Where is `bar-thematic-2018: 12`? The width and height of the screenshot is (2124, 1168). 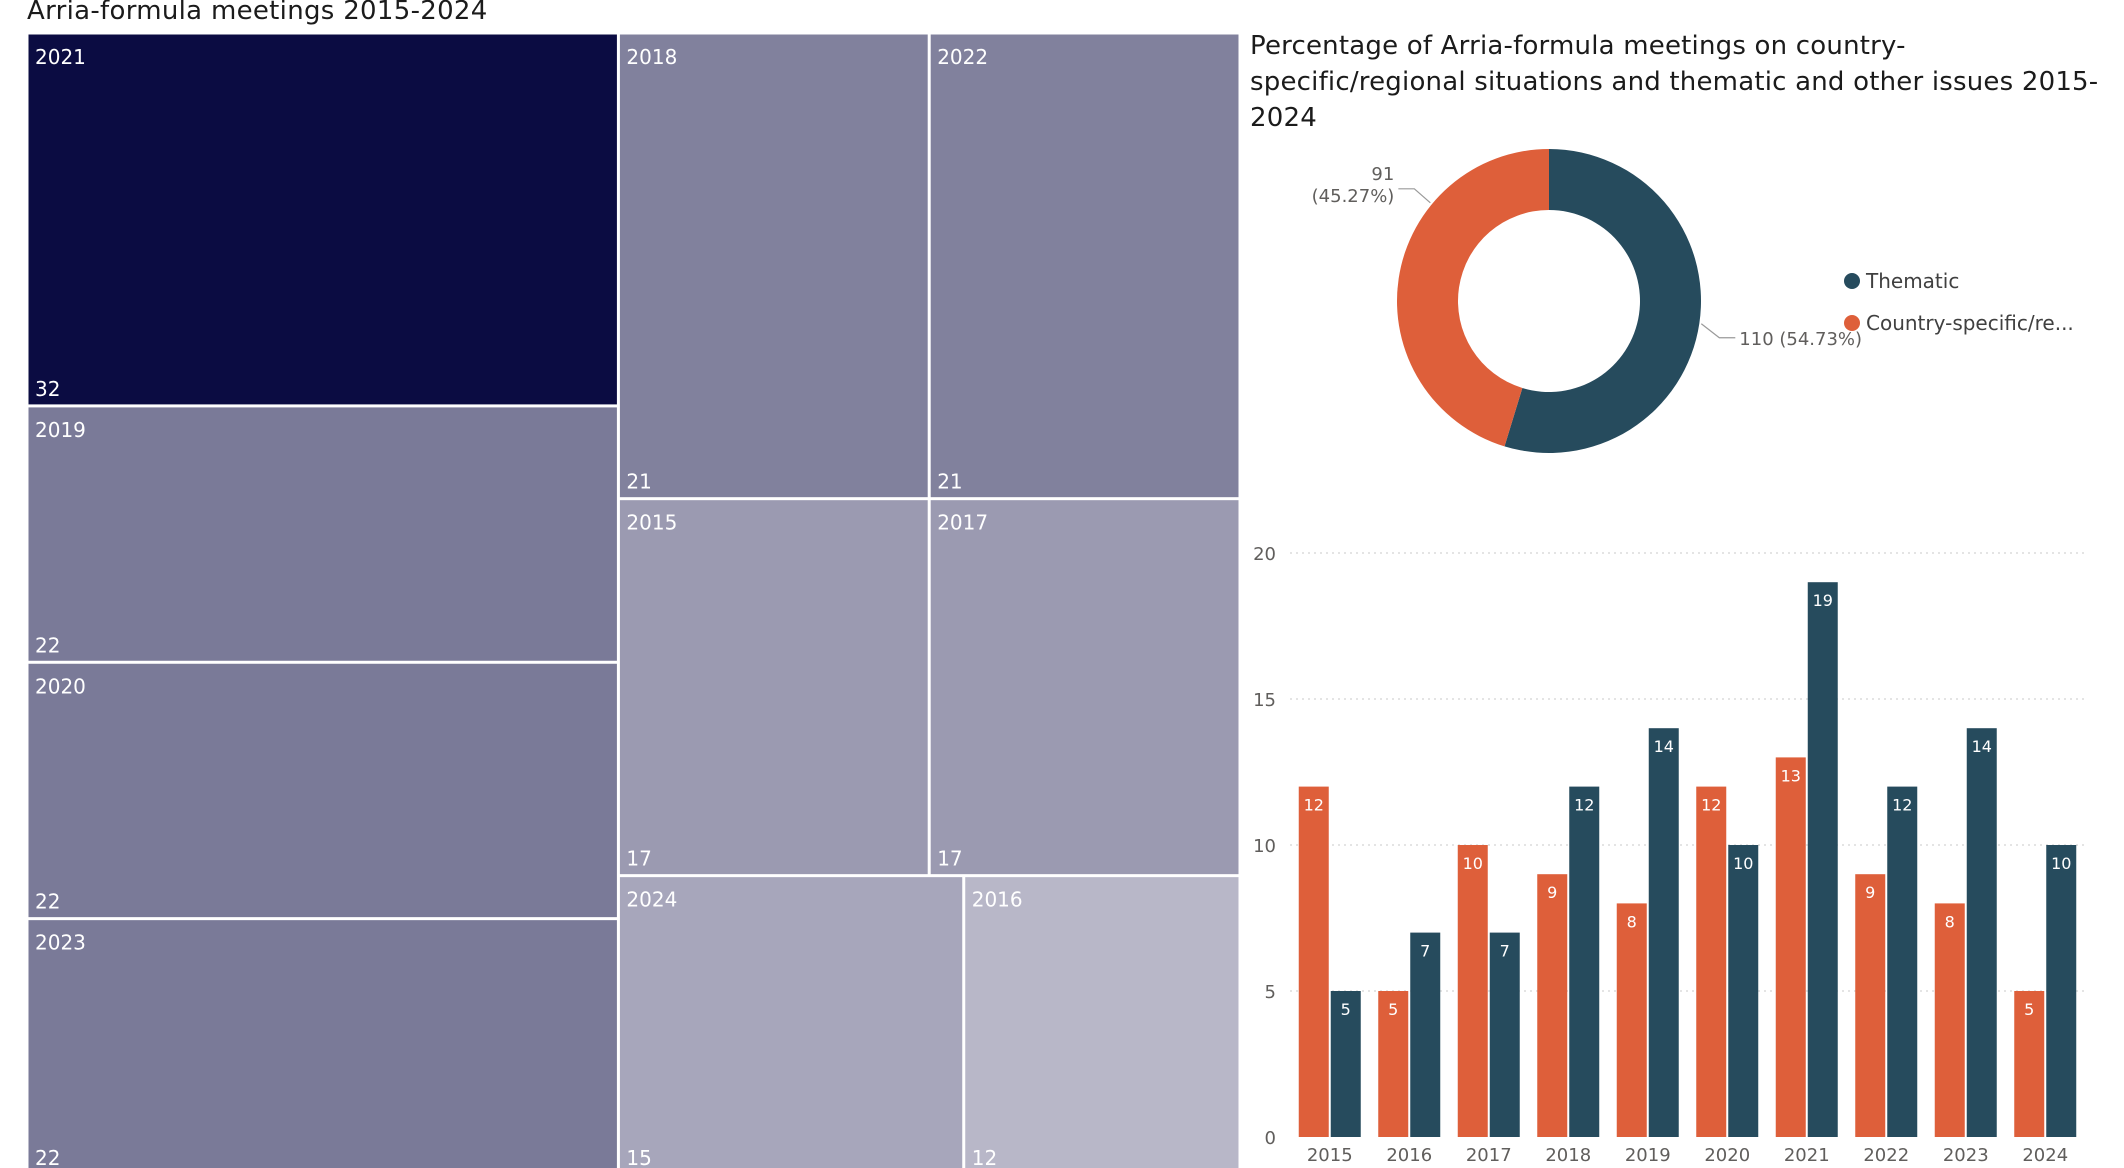
bar-thematic-2018: 12 is located at coordinates (1584, 961).